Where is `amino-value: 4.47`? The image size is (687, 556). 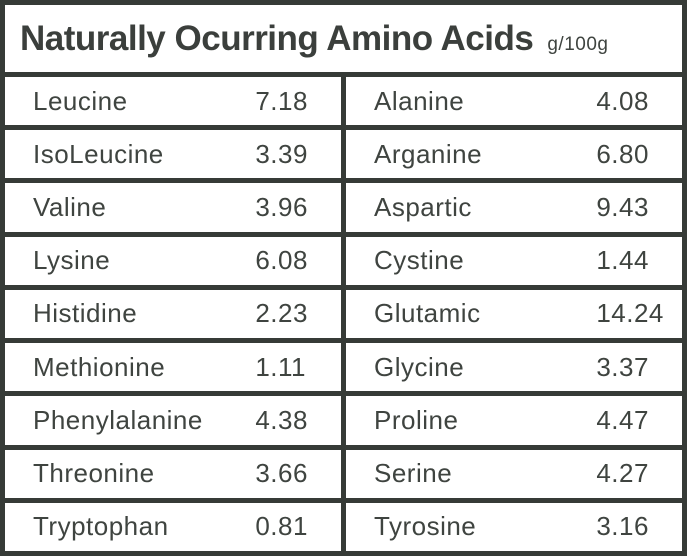
amino-value: 4.47 is located at coordinates (622, 419).